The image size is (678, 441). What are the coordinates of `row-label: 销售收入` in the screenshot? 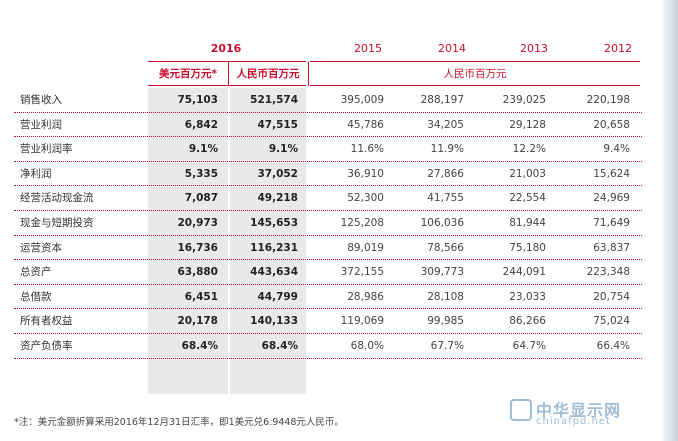 It's located at (41, 100).